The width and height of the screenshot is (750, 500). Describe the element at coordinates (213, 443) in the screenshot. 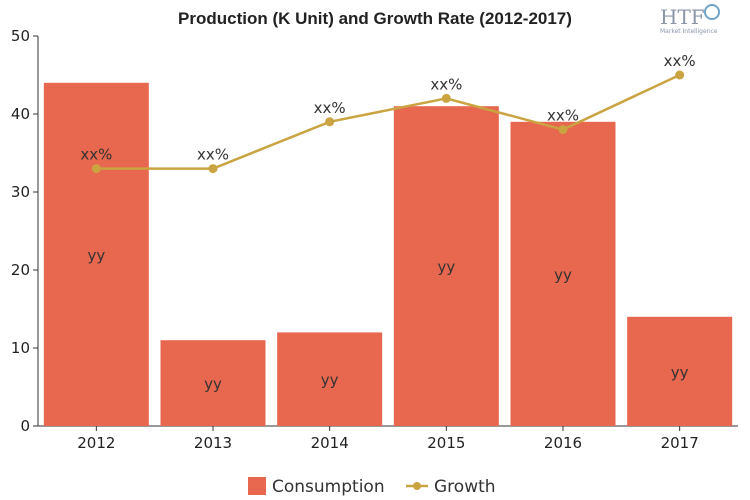

I see `x-tick-label: 2013` at that location.